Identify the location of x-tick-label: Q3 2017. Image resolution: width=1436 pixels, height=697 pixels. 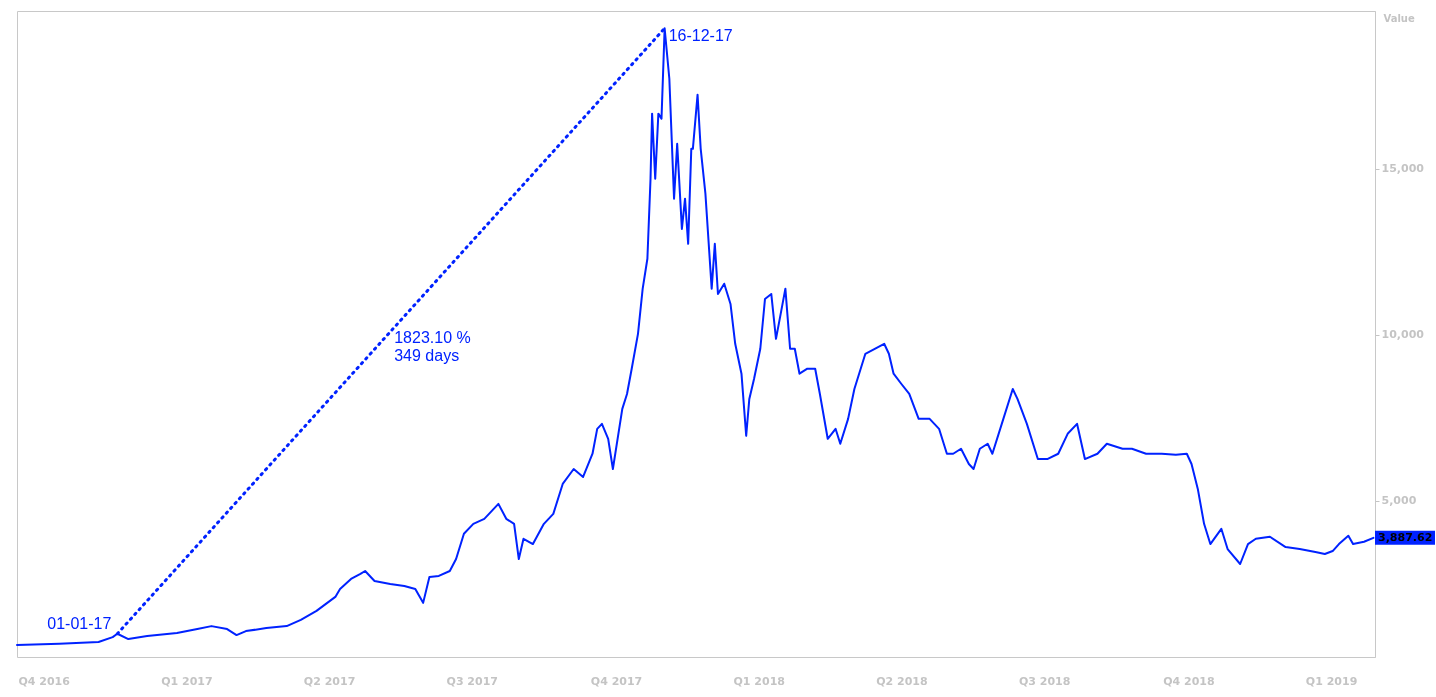
(472, 681).